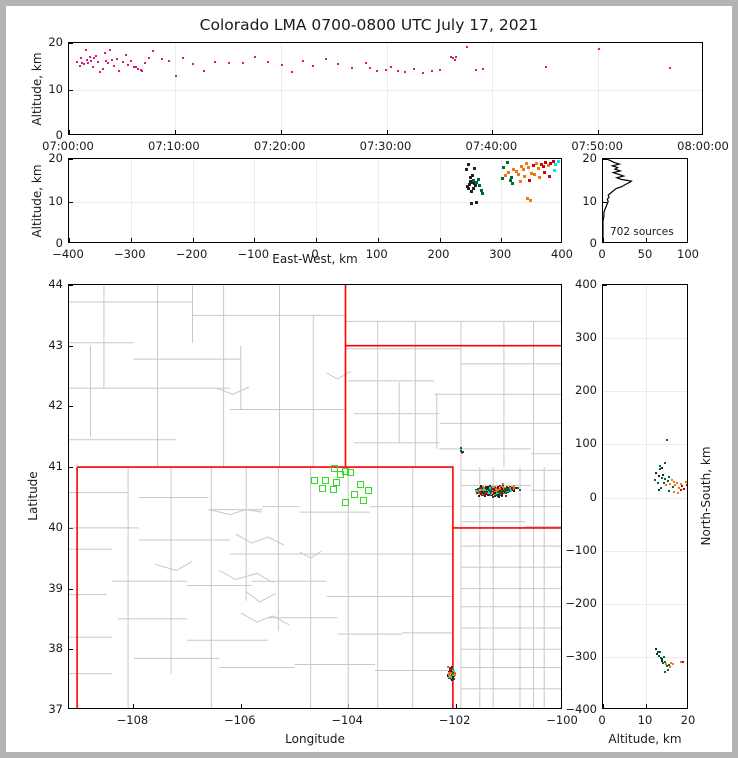 Image resolution: width=738 pixels, height=758 pixels. What do you see at coordinates (37, 201) in the screenshot?
I see `panel-eastwest-altitude-ylabel: Altitude, km` at bounding box center [37, 201].